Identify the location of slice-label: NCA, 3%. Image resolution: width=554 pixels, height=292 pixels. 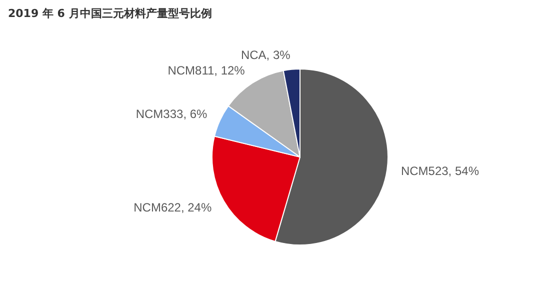
(265, 55).